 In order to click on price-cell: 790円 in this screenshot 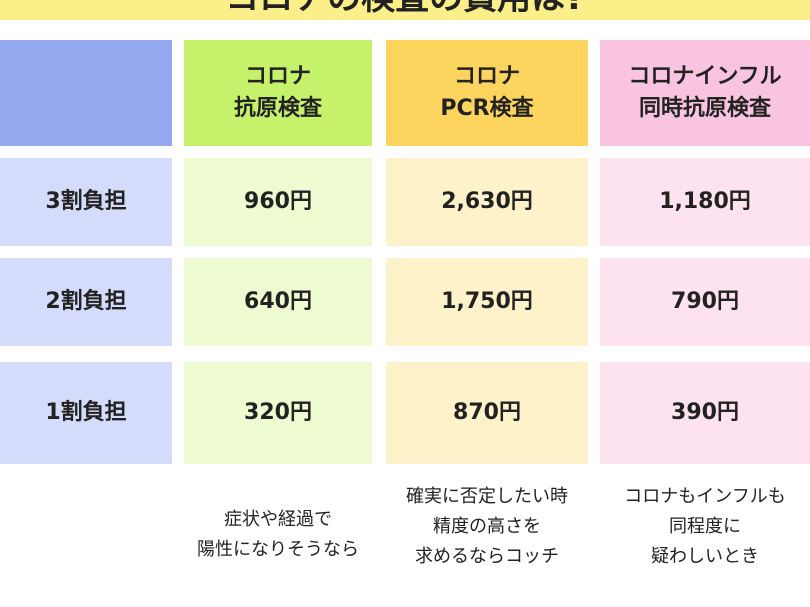, I will do `click(705, 302)`.